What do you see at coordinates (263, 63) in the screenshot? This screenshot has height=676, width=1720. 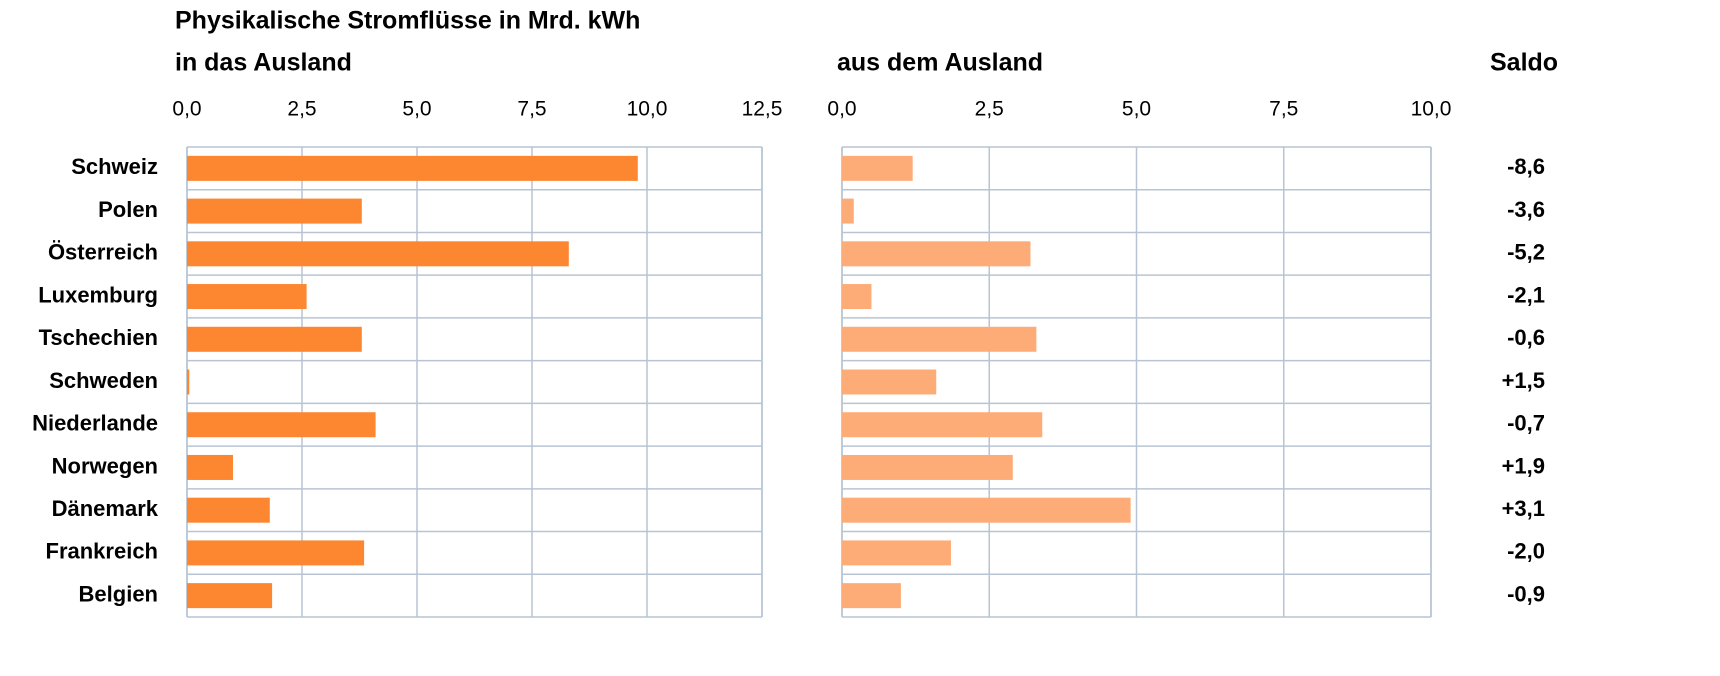 I see `panel-subtitle: in das Ausland` at bounding box center [263, 63].